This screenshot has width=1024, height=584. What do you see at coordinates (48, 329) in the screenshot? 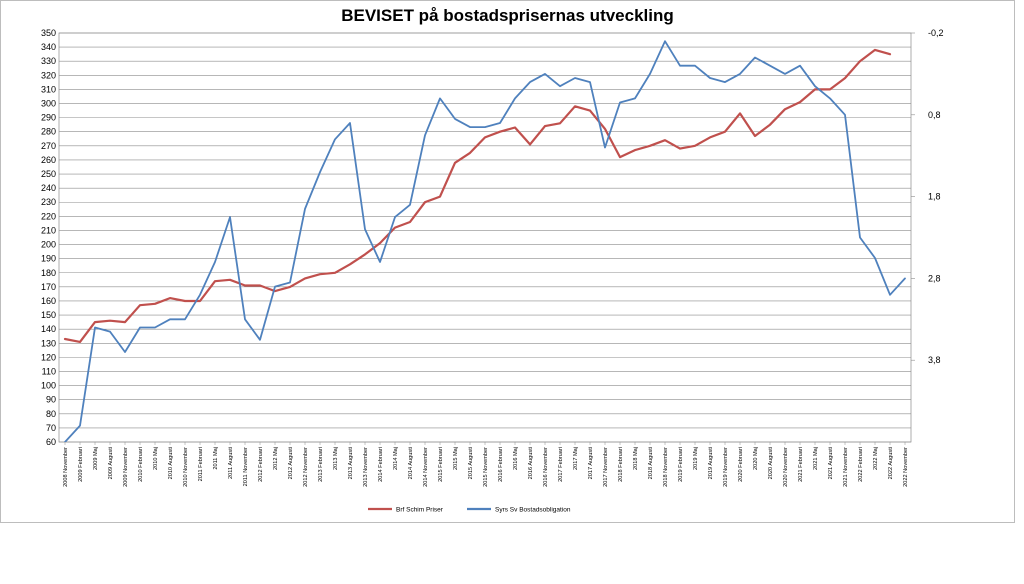
I see `left-tick-label: 140` at bounding box center [48, 329].